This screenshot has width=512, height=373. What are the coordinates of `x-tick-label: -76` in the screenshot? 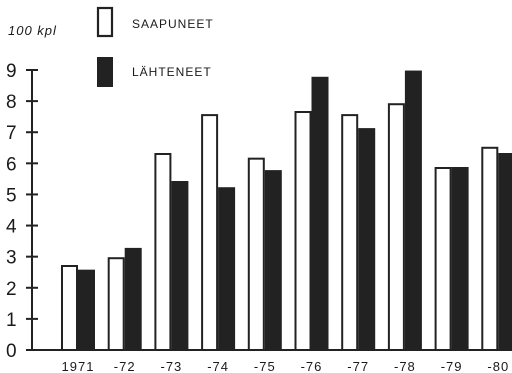 It's located at (312, 366).